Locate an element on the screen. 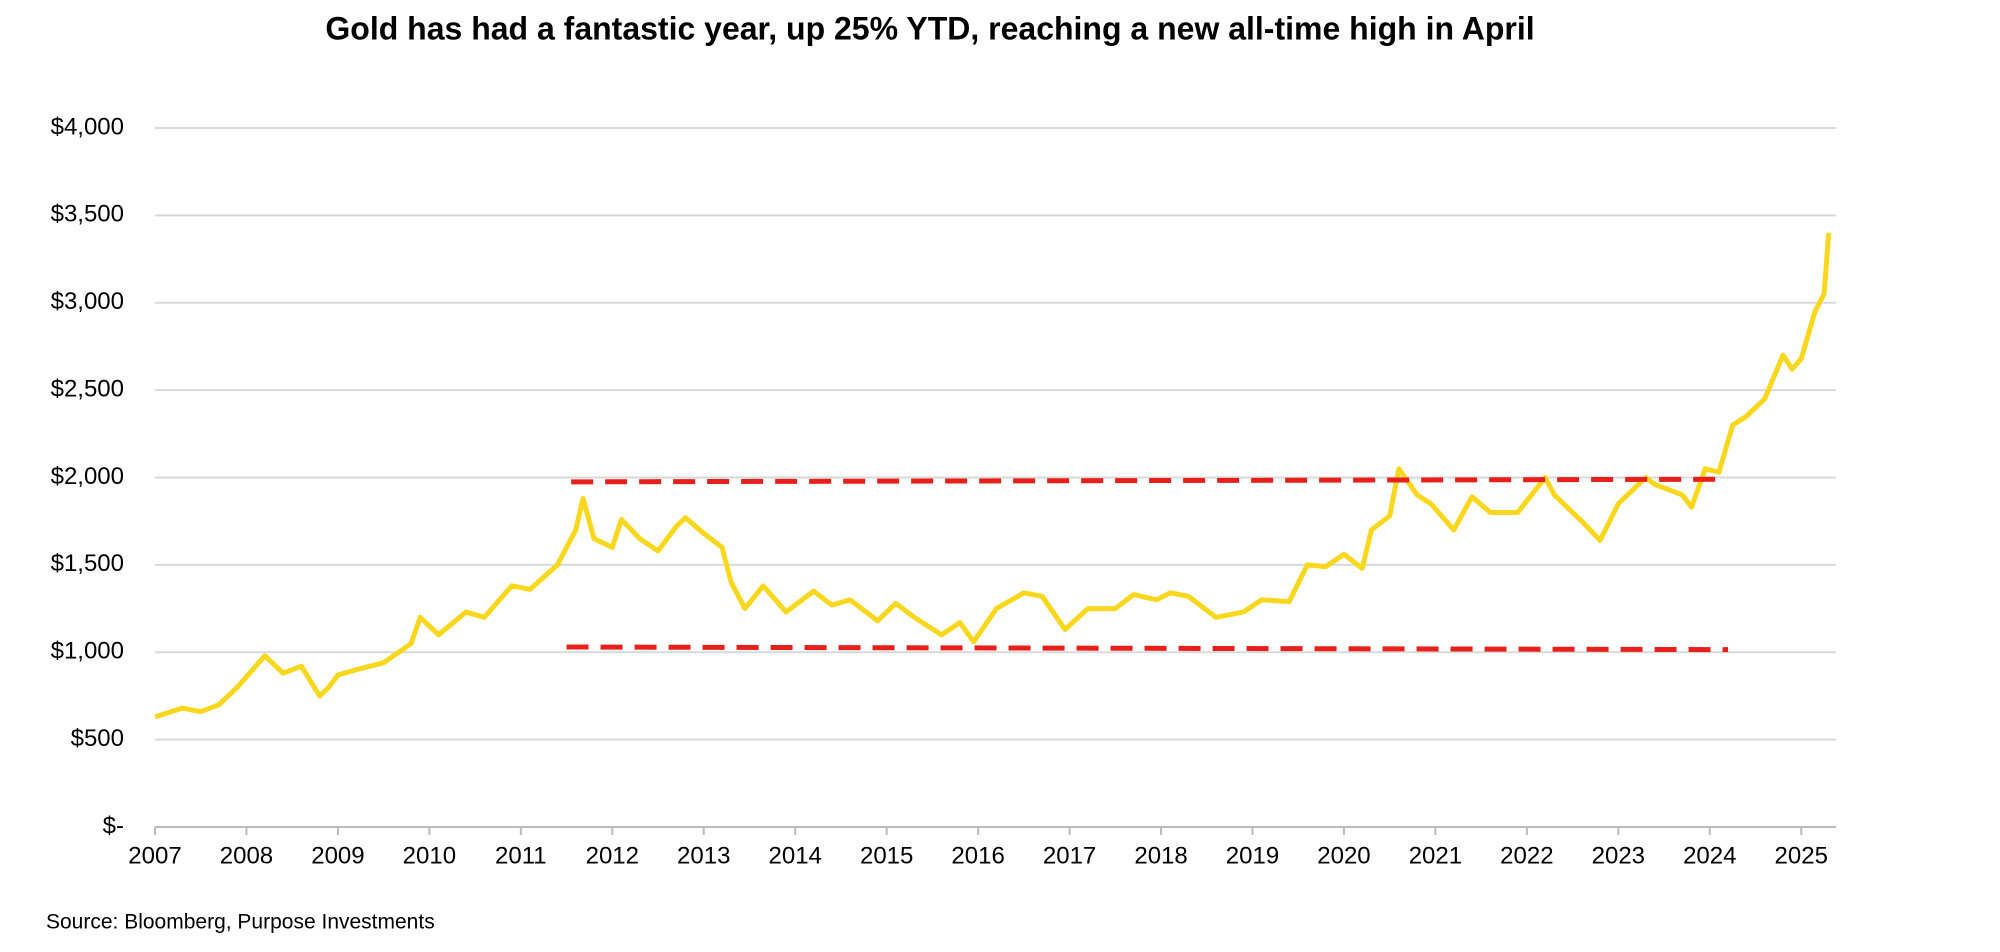 The image size is (2000, 952). y-tick-label: $2,500 is located at coordinates (87, 388).